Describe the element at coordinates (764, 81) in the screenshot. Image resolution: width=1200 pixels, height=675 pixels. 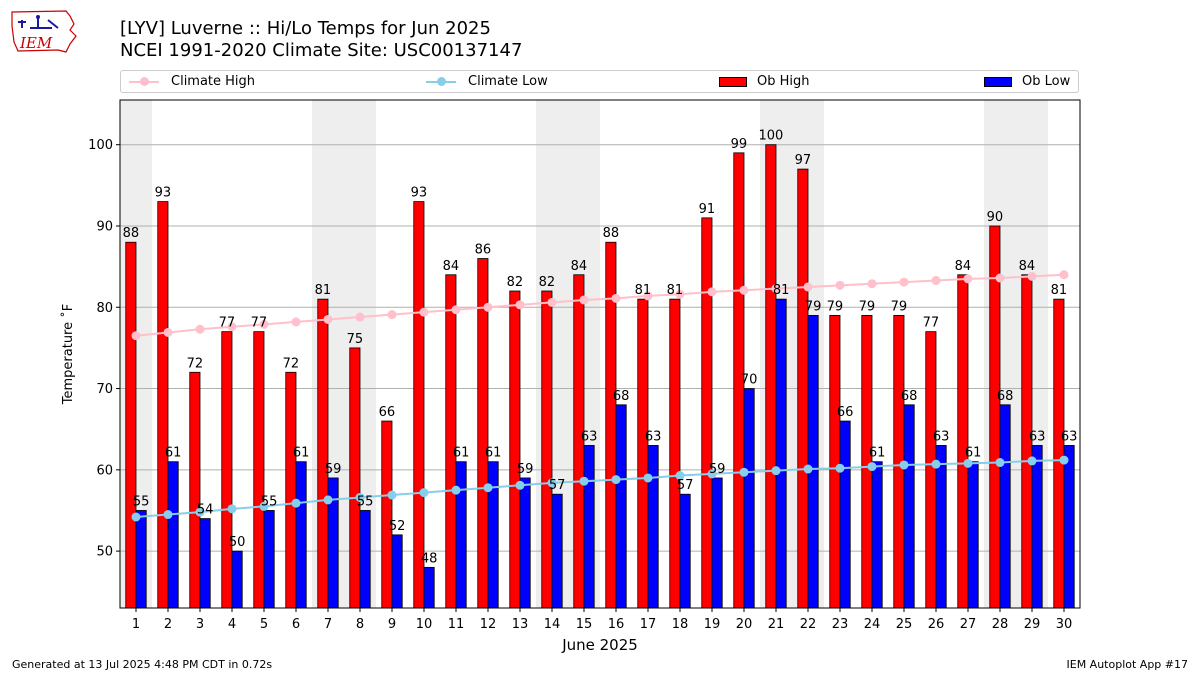
I see `legend-item-ob-high: Ob High` at that location.